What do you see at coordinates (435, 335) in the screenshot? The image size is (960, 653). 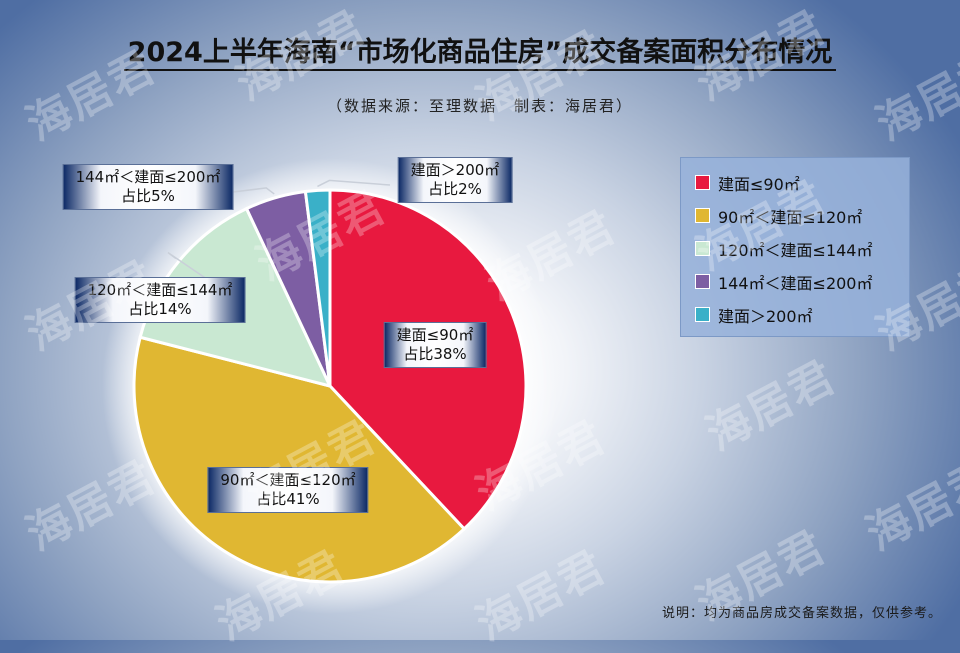 I see `data-label-category: 建面≤90㎡` at bounding box center [435, 335].